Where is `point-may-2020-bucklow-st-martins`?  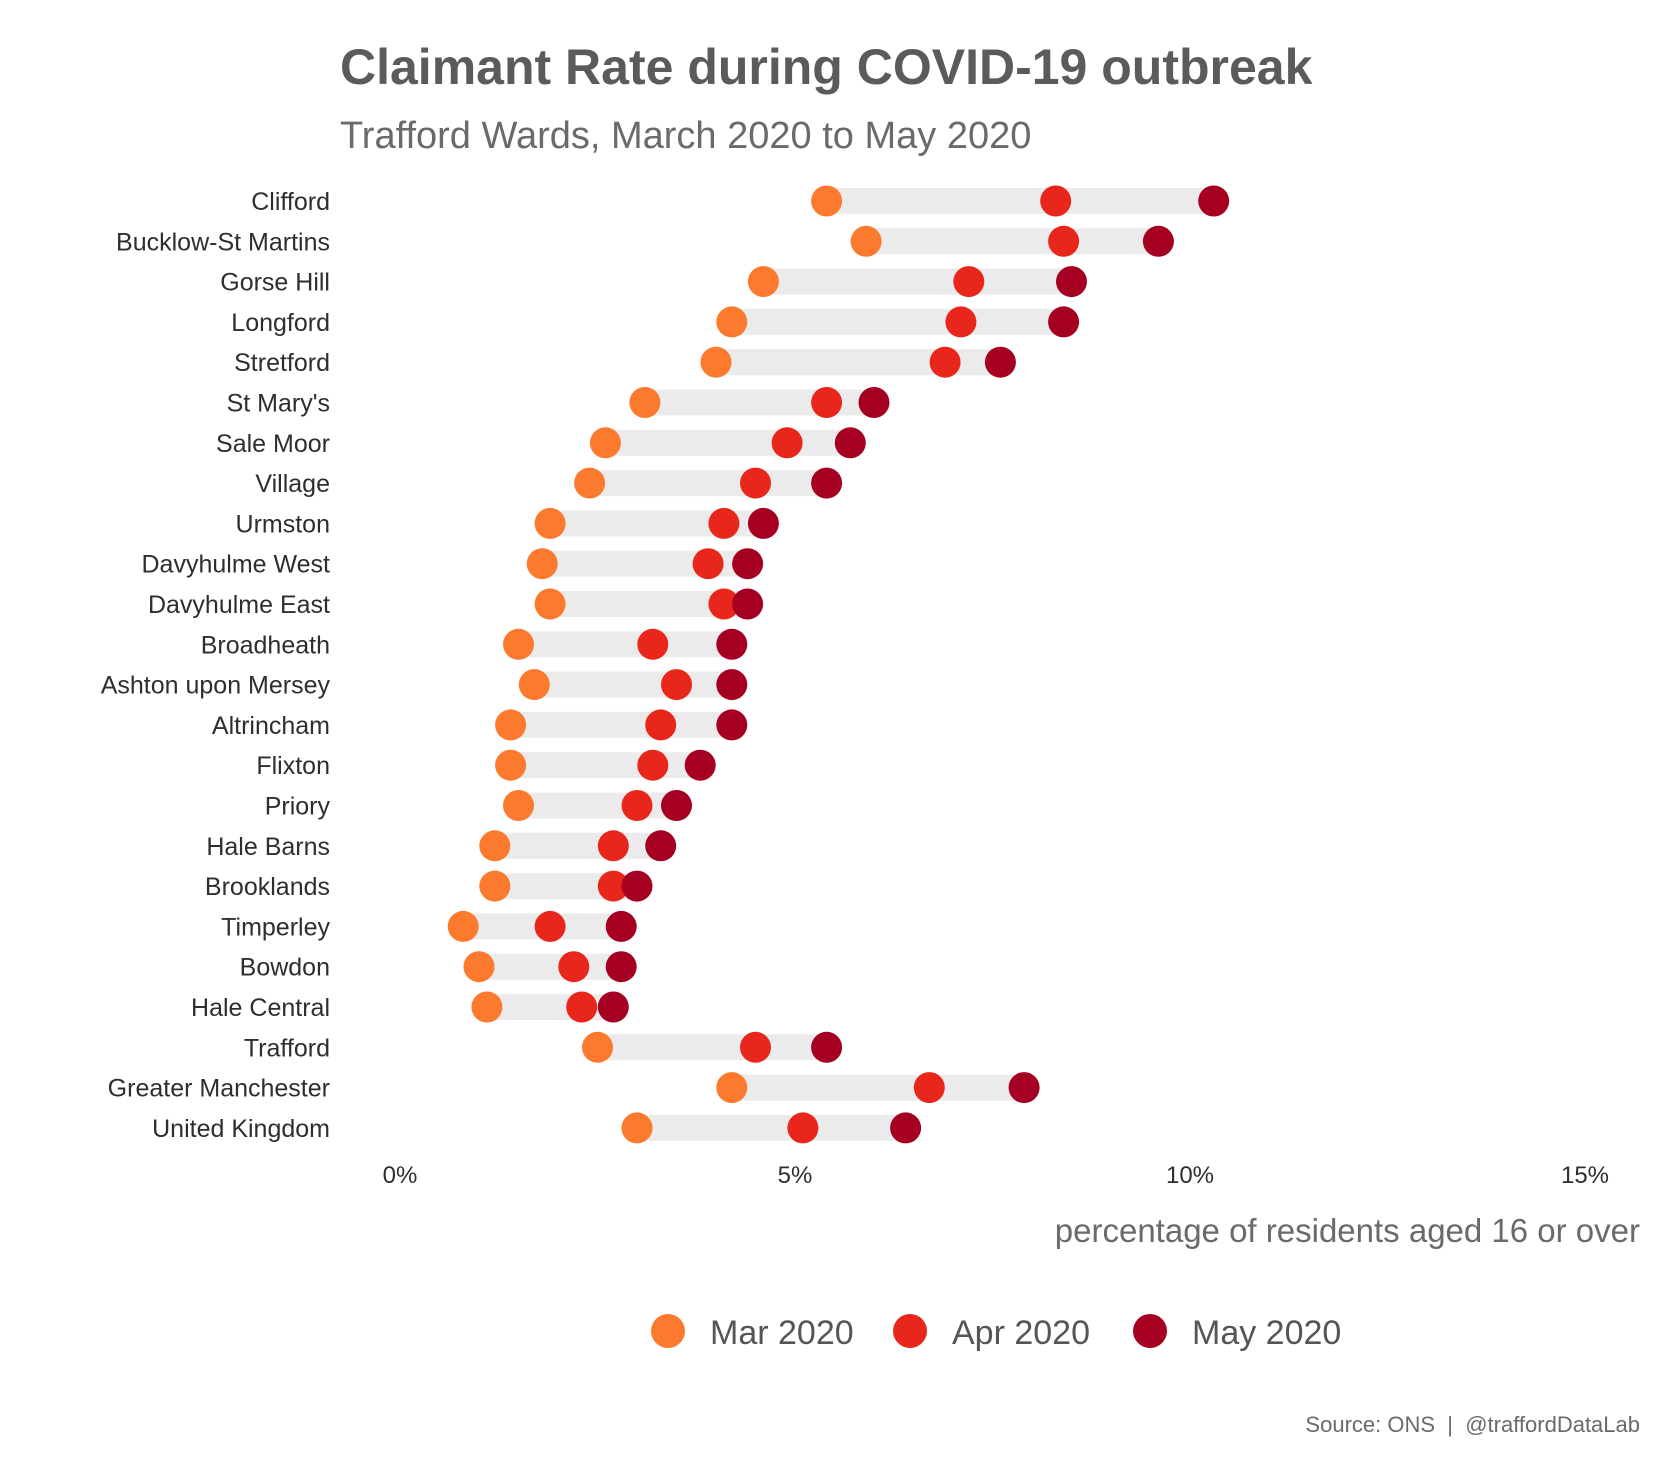
point-may-2020-bucklow-st-martins is located at coordinates (1158, 241).